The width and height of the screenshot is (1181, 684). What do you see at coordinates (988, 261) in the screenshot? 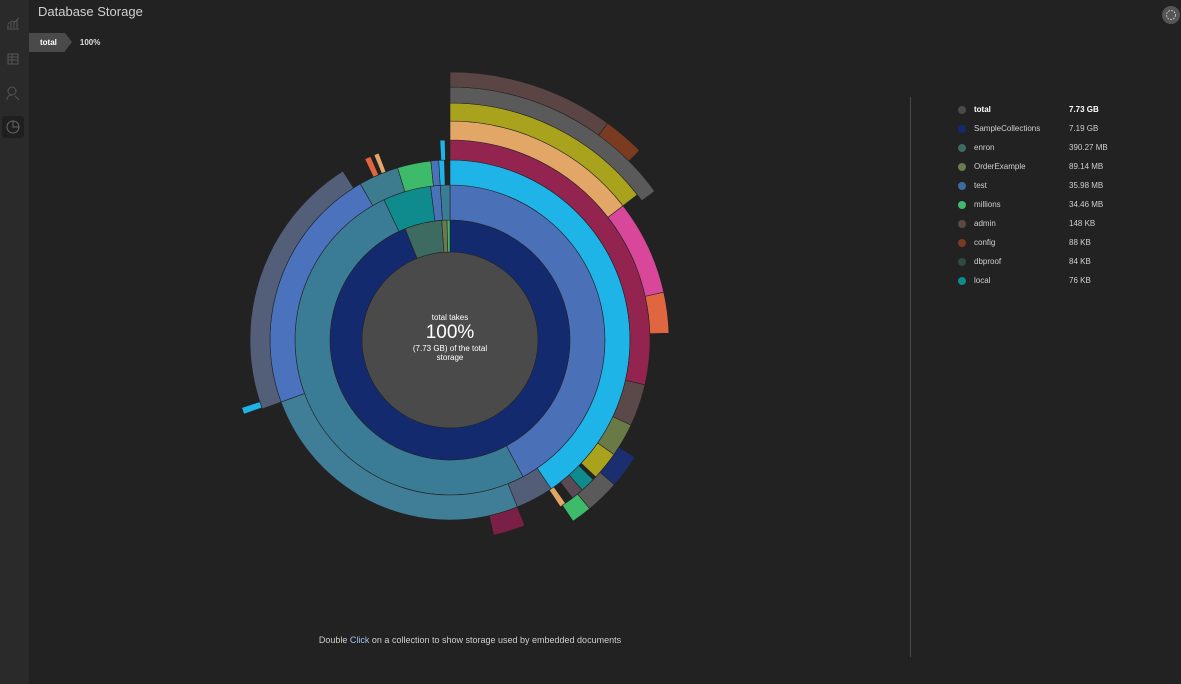
I see `legend-name: dbproof` at bounding box center [988, 261].